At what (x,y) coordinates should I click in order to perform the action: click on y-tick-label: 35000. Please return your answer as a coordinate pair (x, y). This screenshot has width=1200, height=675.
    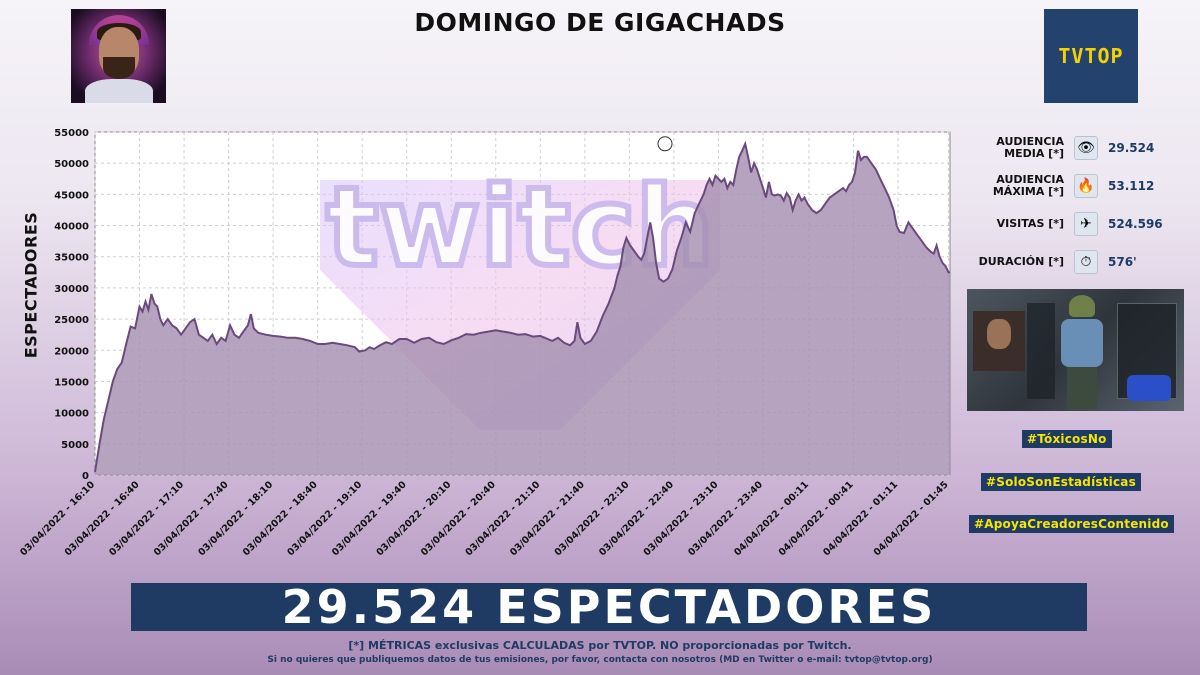
    Looking at the image, I should click on (71, 258).